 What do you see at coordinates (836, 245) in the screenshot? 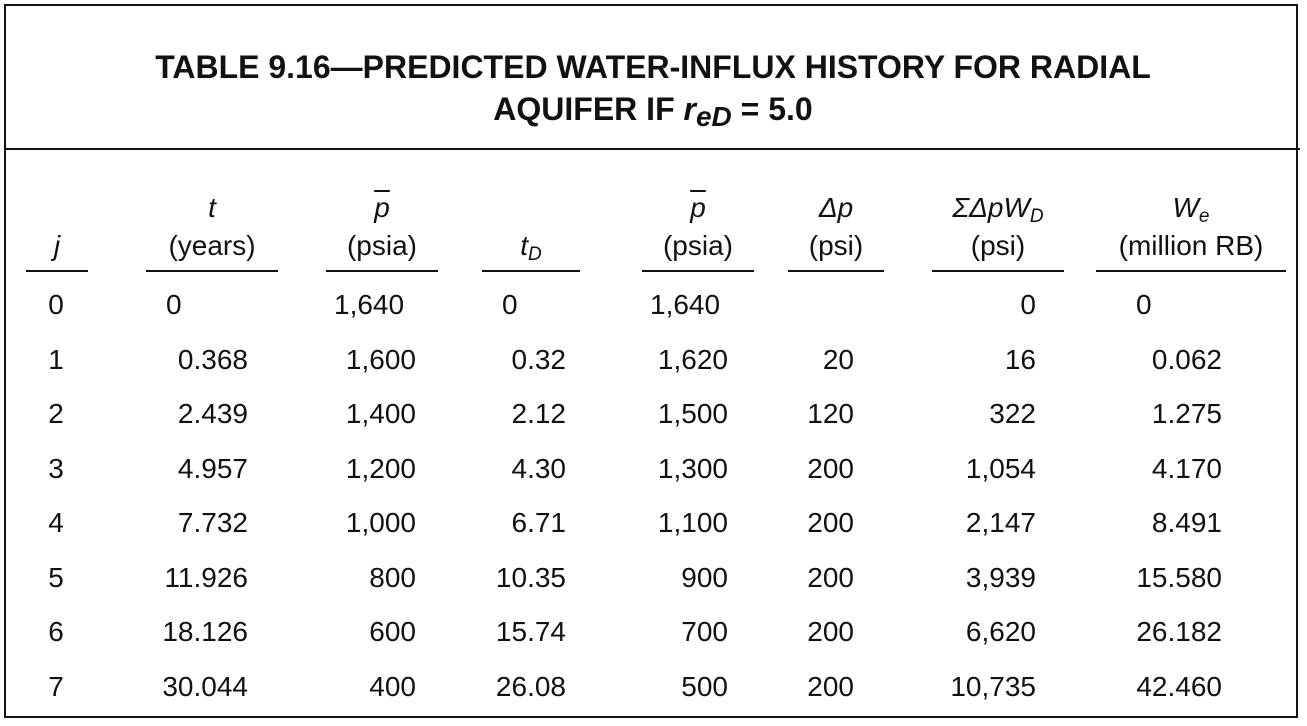
I see `header-dp-unit: (psi)` at bounding box center [836, 245].